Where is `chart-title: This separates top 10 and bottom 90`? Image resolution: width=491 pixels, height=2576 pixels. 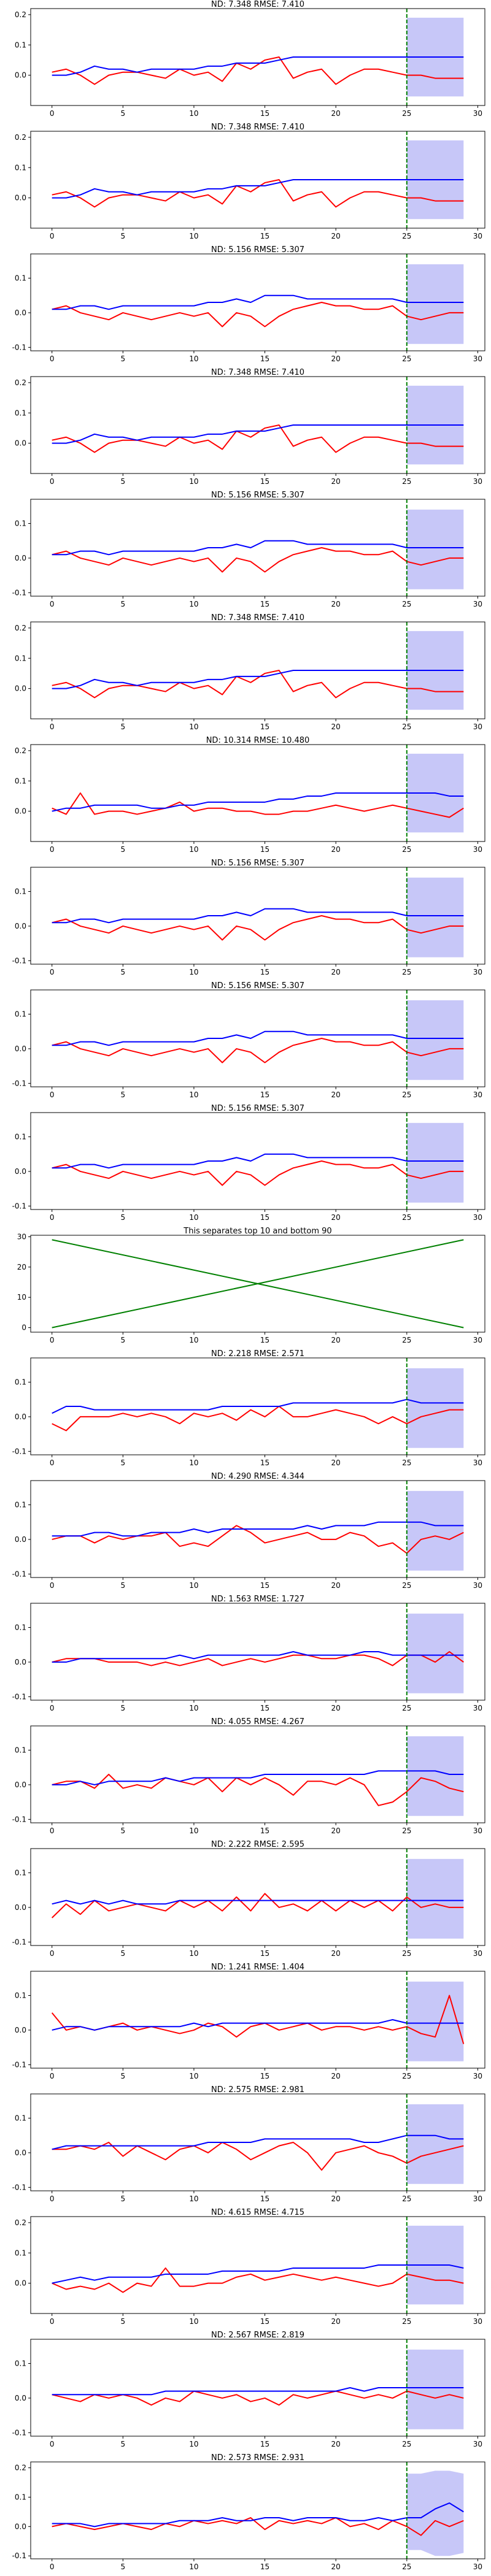 chart-title: This separates top 10 and bottom 90 is located at coordinates (257, 1231).